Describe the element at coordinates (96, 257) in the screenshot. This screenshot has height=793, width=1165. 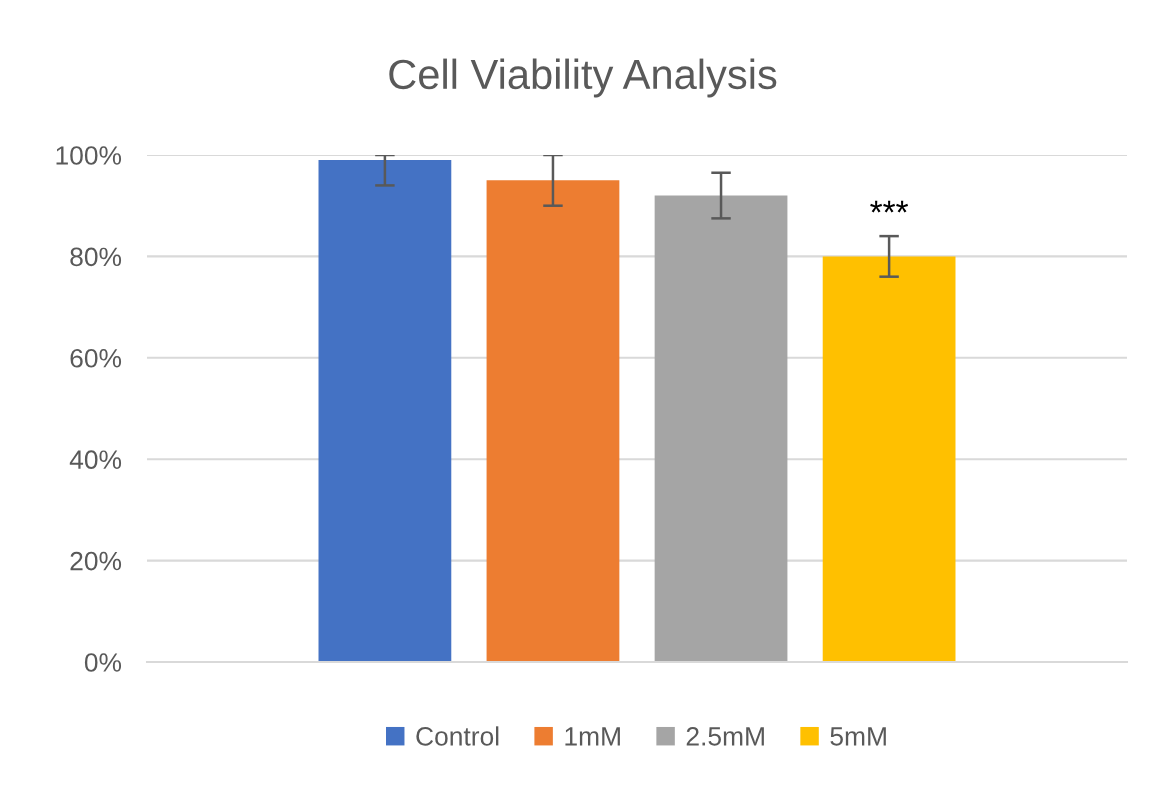
I see `y-tick-label: 80%` at that location.